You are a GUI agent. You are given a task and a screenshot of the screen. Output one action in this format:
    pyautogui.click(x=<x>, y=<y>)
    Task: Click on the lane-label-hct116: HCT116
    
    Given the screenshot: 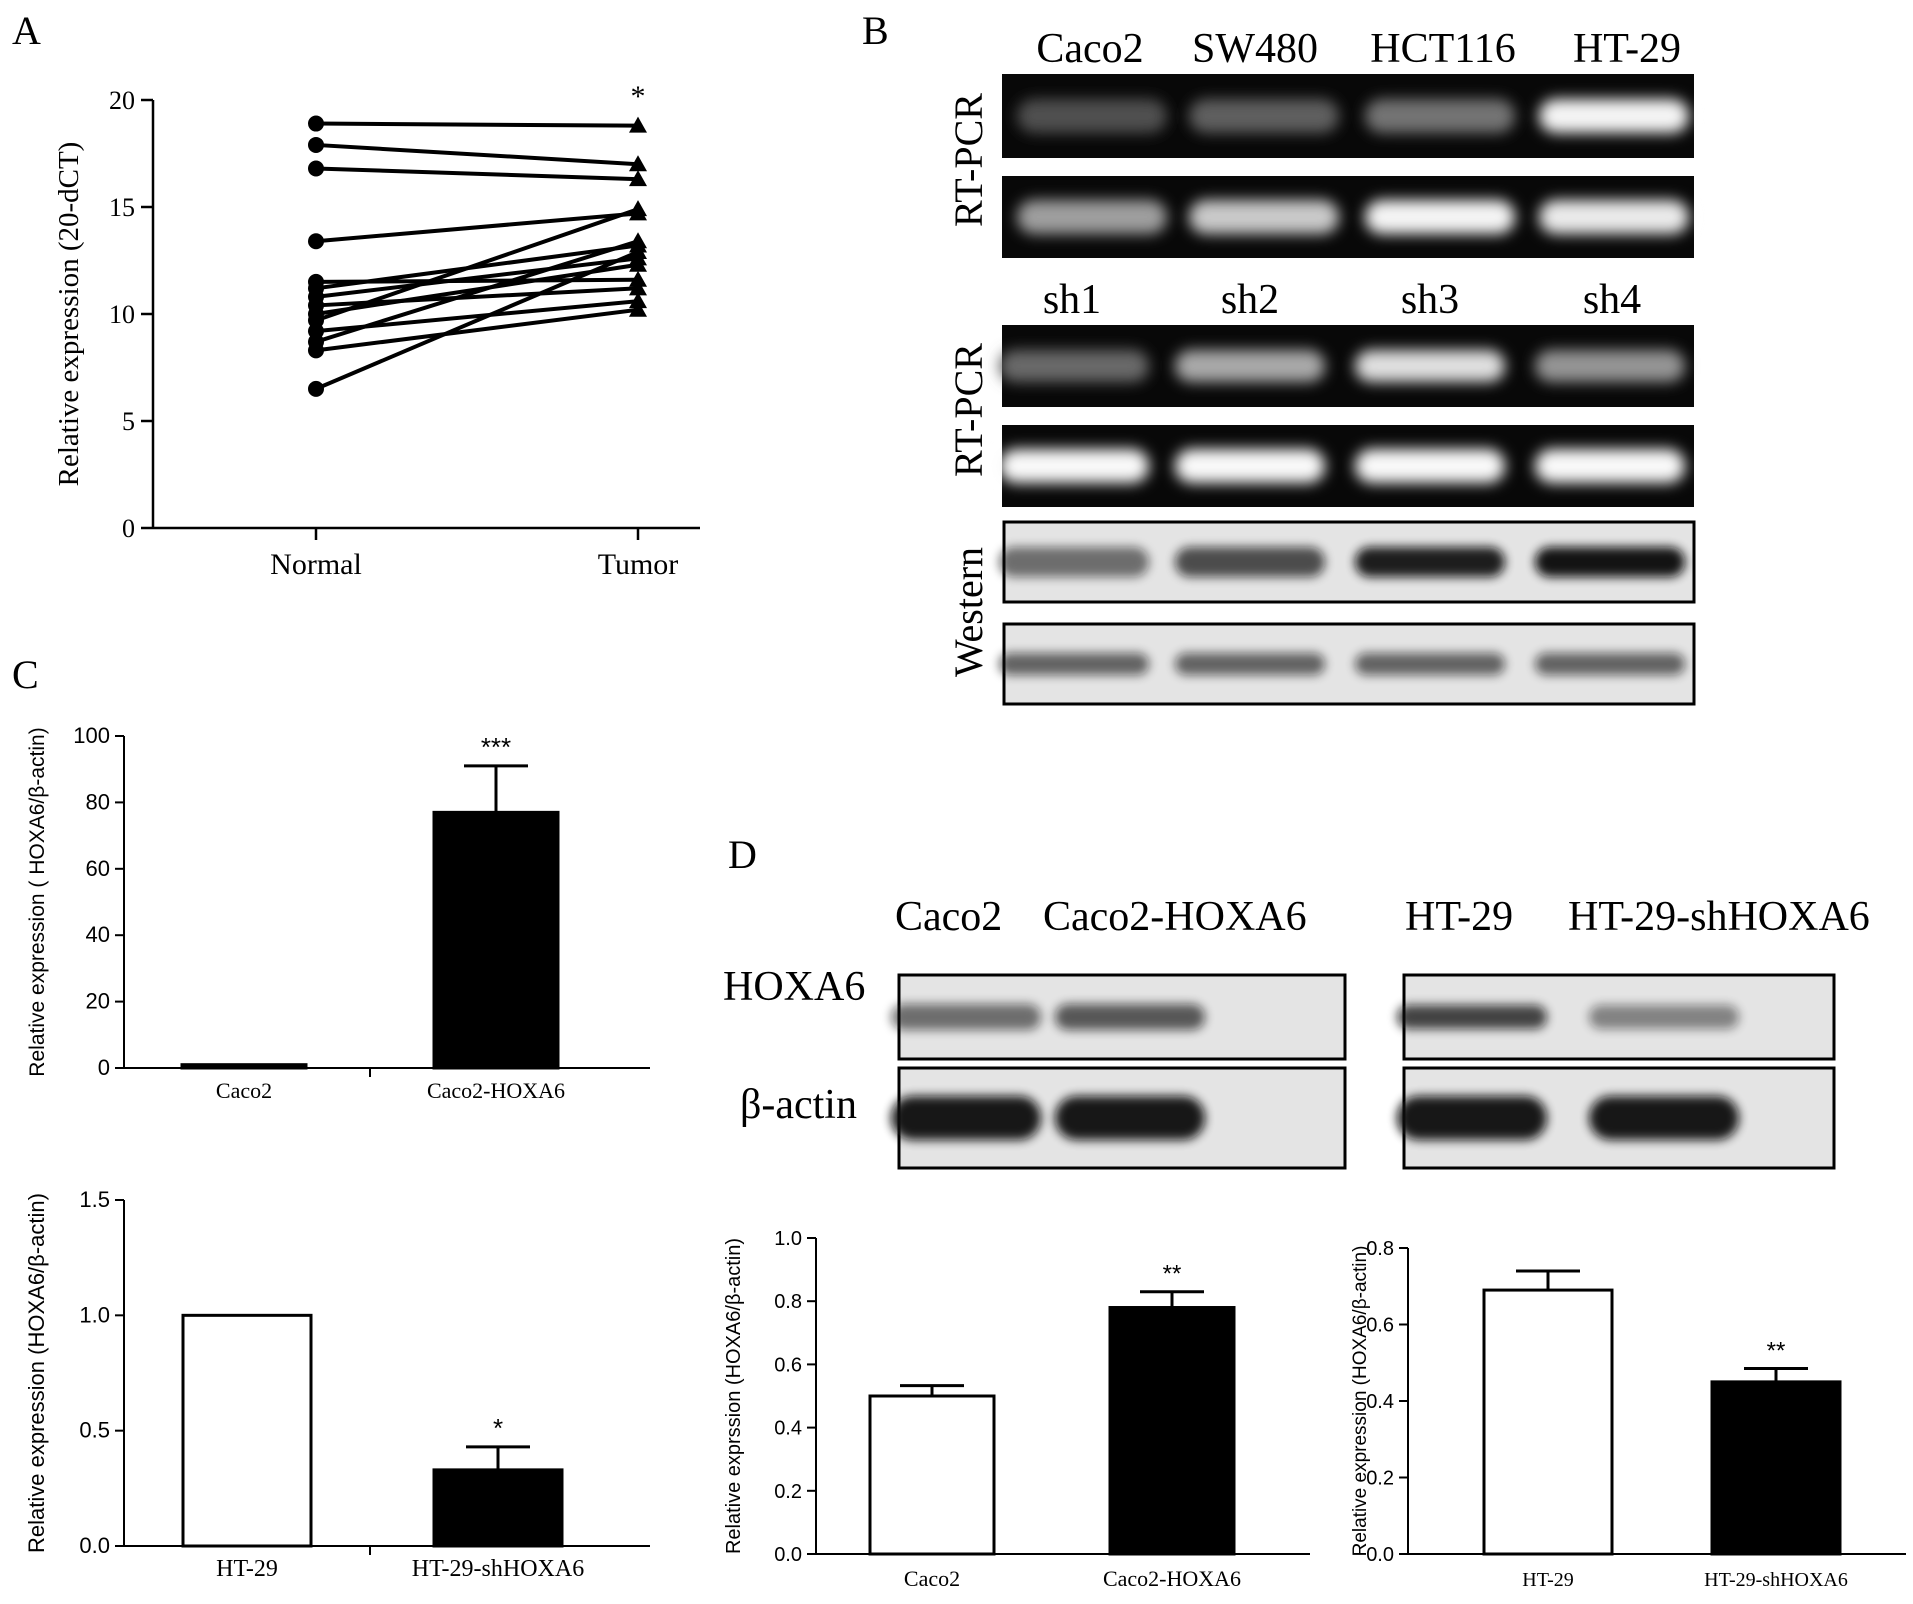 What is the action you would take?
    pyautogui.click(x=1442, y=49)
    